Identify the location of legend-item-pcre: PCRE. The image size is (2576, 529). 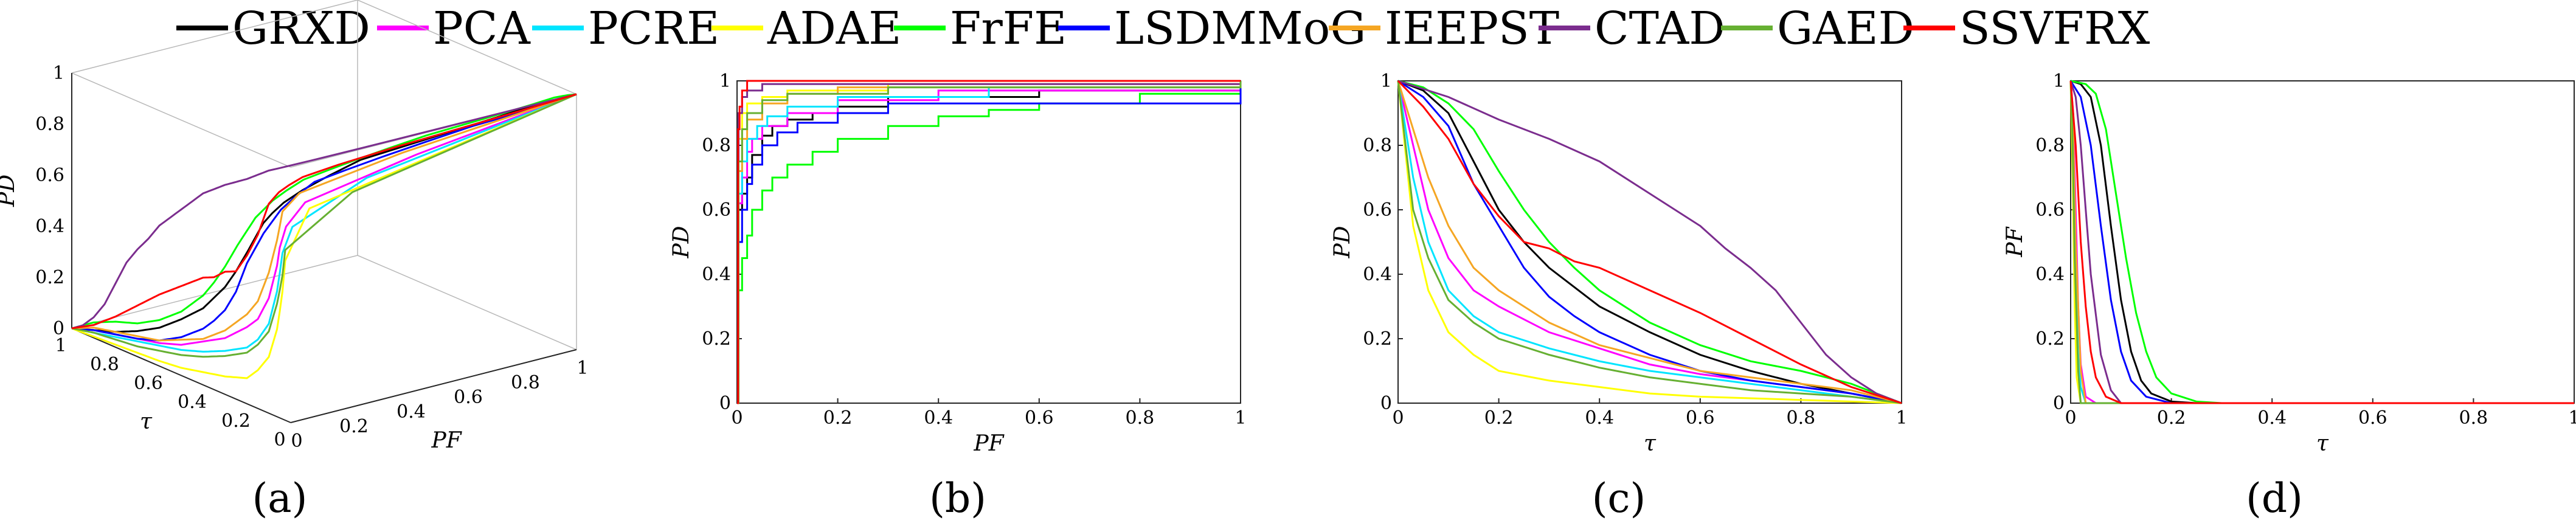
(625, 28).